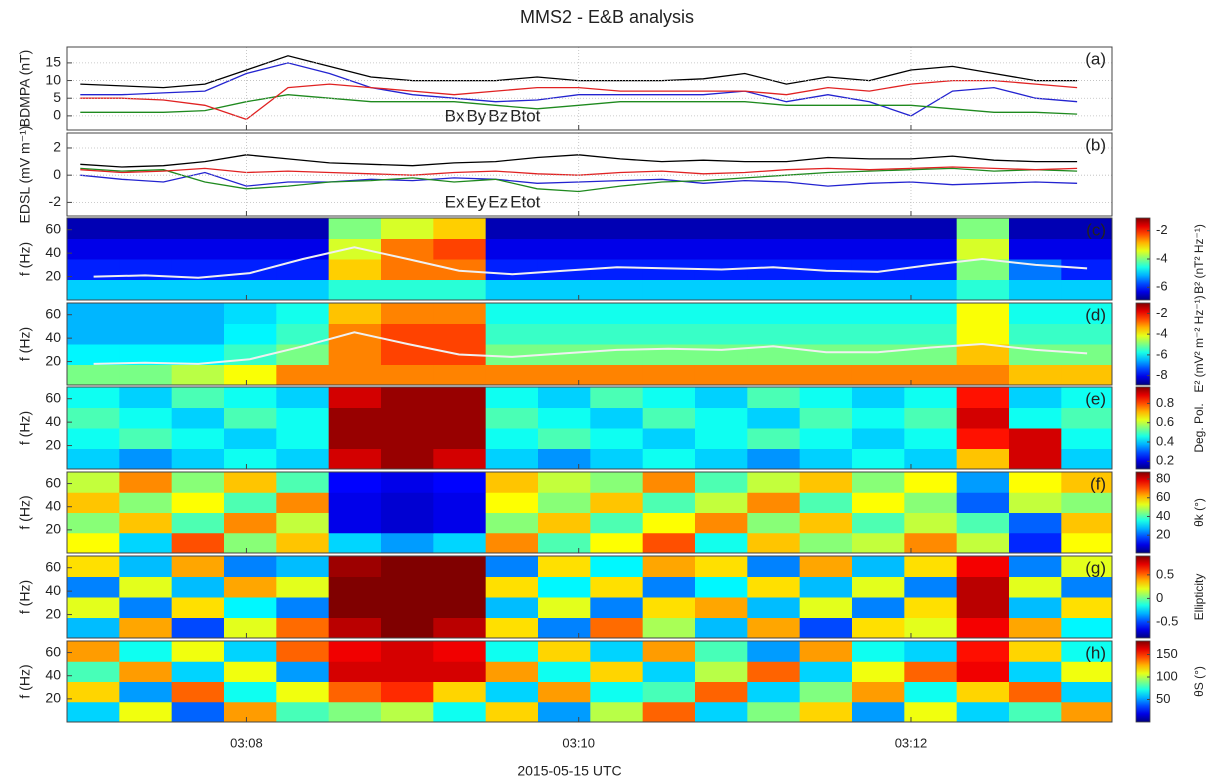 The width and height of the screenshot is (1215, 784). Describe the element at coordinates (1163, 515) in the screenshot. I see `colorbar-tick-label: 40` at that location.